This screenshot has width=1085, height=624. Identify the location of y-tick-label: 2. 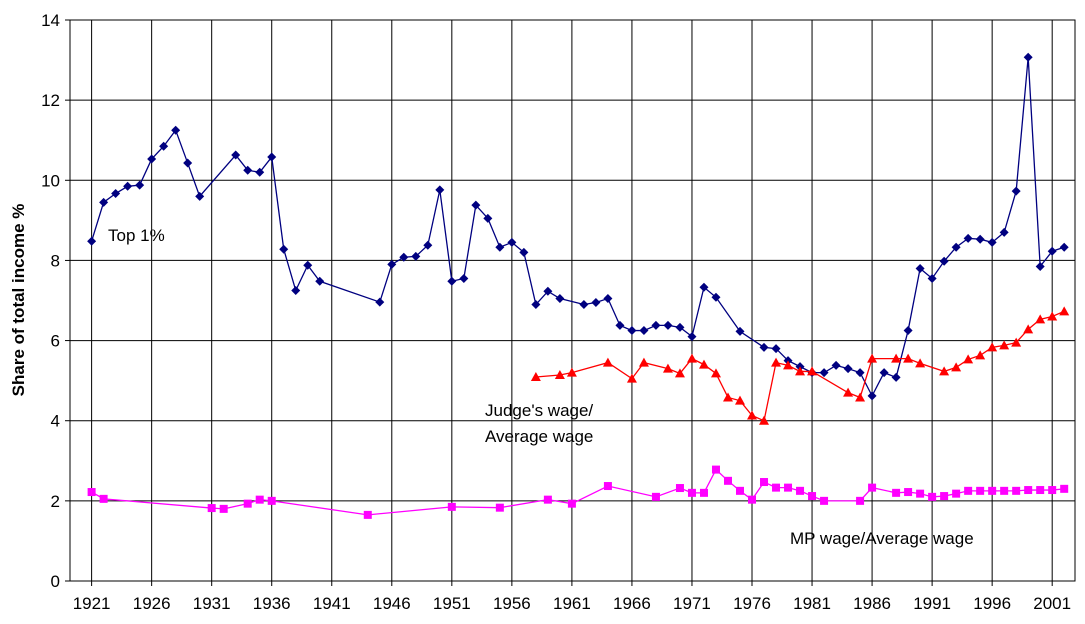
(55, 501).